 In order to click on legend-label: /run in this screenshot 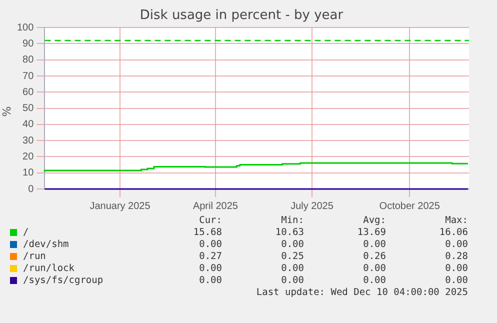, I will do `click(34, 257)`.